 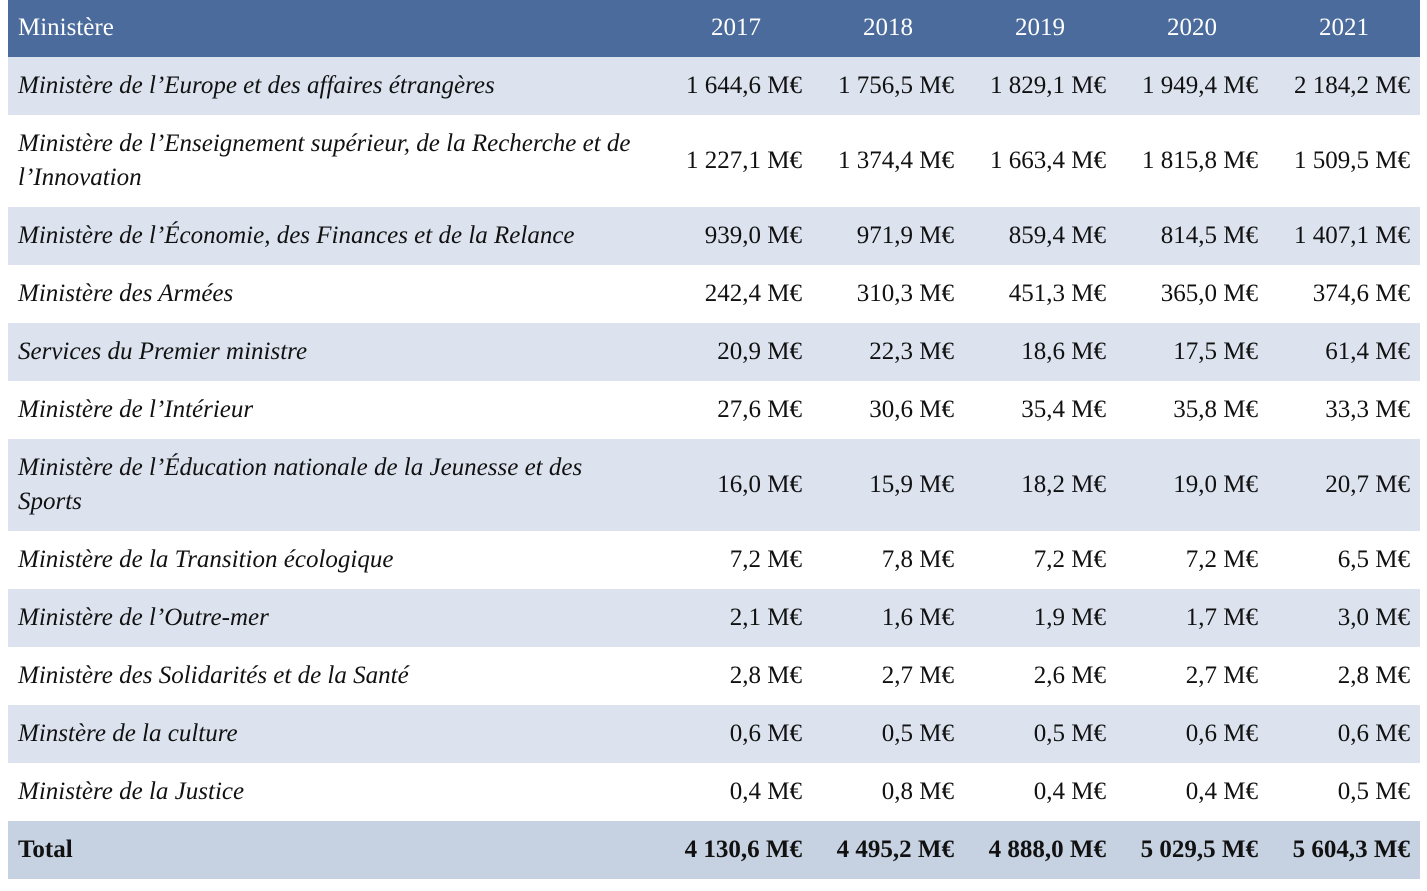 What do you see at coordinates (1057, 235) in the screenshot?
I see `amount-cell: 859,4 M€` at bounding box center [1057, 235].